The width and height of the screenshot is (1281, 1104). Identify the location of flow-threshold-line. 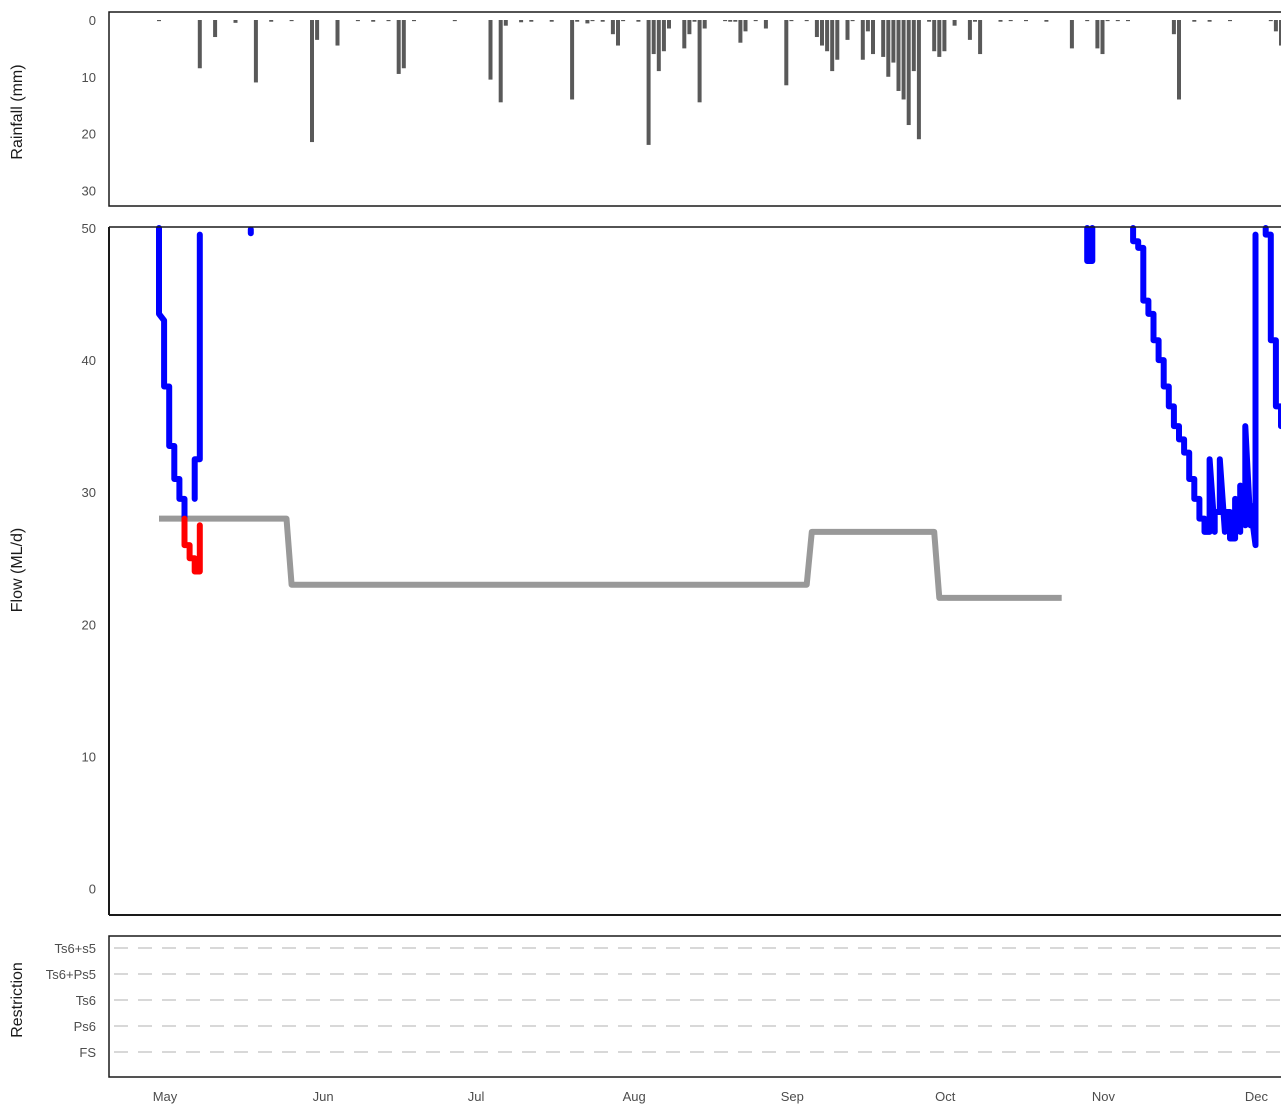
(610, 558).